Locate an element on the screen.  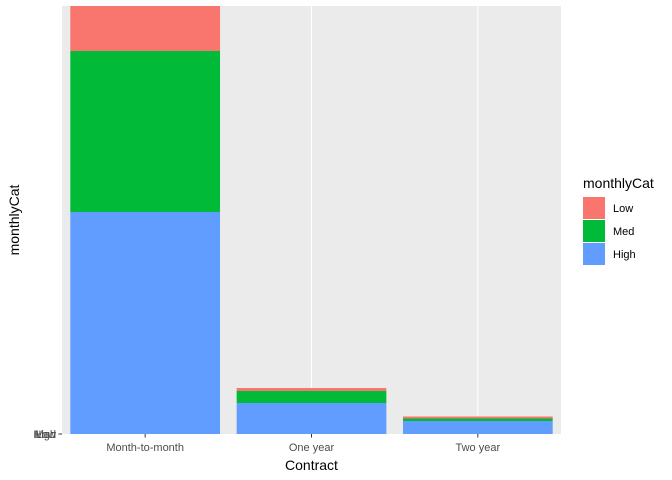
legend: monthlyCat Low Med High is located at coordinates (618, 220).